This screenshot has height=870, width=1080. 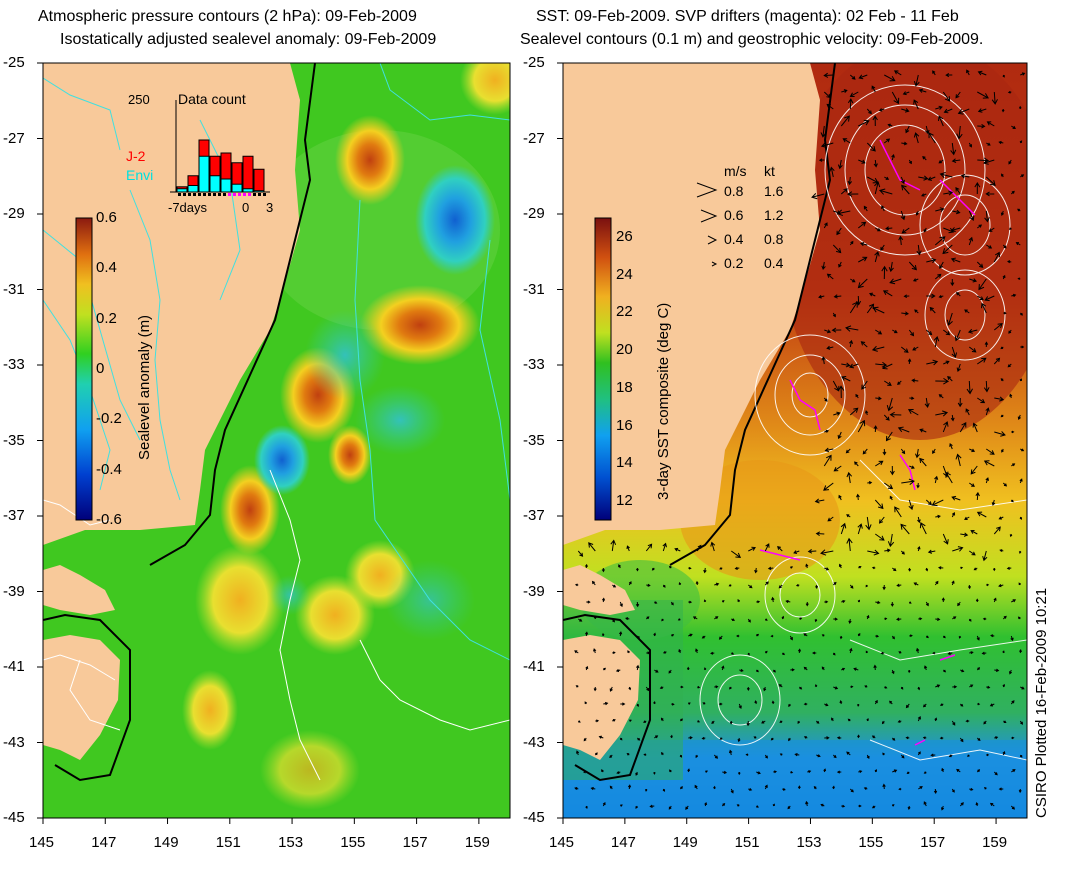 What do you see at coordinates (534, 213) in the screenshot?
I see `y-tick-label: -29` at bounding box center [534, 213].